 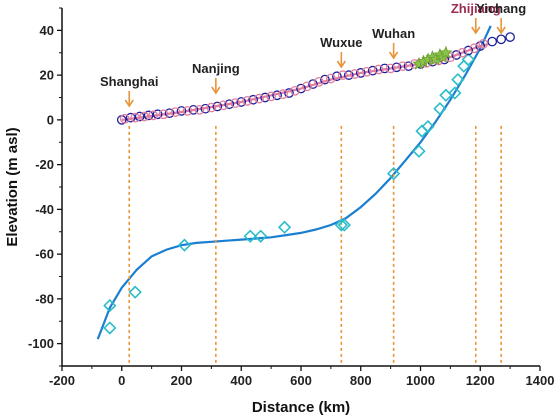 I want to click on city-label: Shanghai, so click(x=129, y=81).